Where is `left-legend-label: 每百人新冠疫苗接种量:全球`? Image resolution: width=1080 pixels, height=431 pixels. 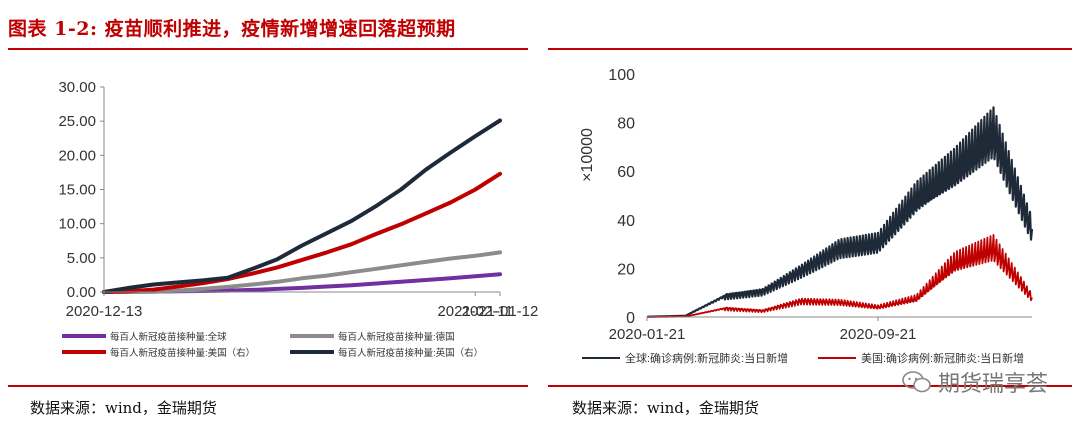
left-legend-label: 每百人新冠疫苗接种量:全球 is located at coordinates (168, 337).